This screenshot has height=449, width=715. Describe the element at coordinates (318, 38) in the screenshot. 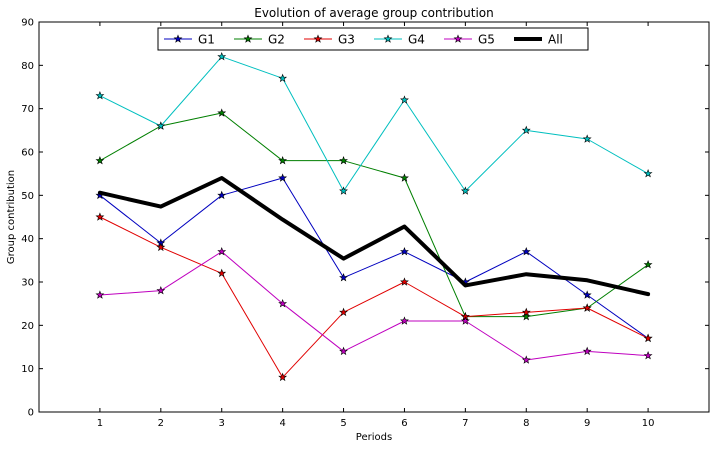

I see `legend-marker-g3` at that location.